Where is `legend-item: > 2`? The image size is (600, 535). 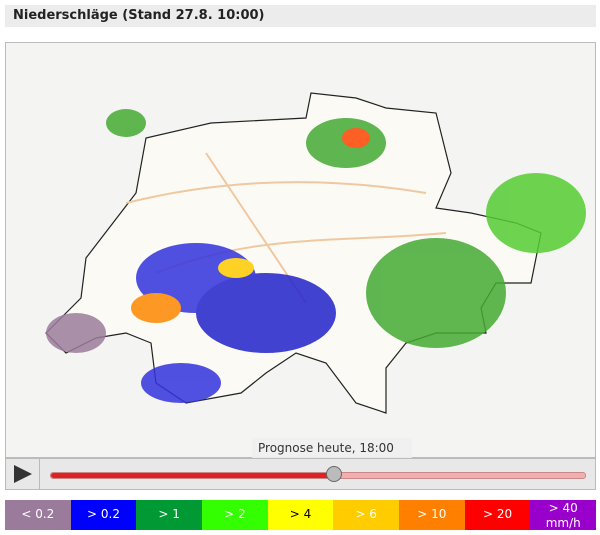 legend-item: > 2 is located at coordinates (235, 515).